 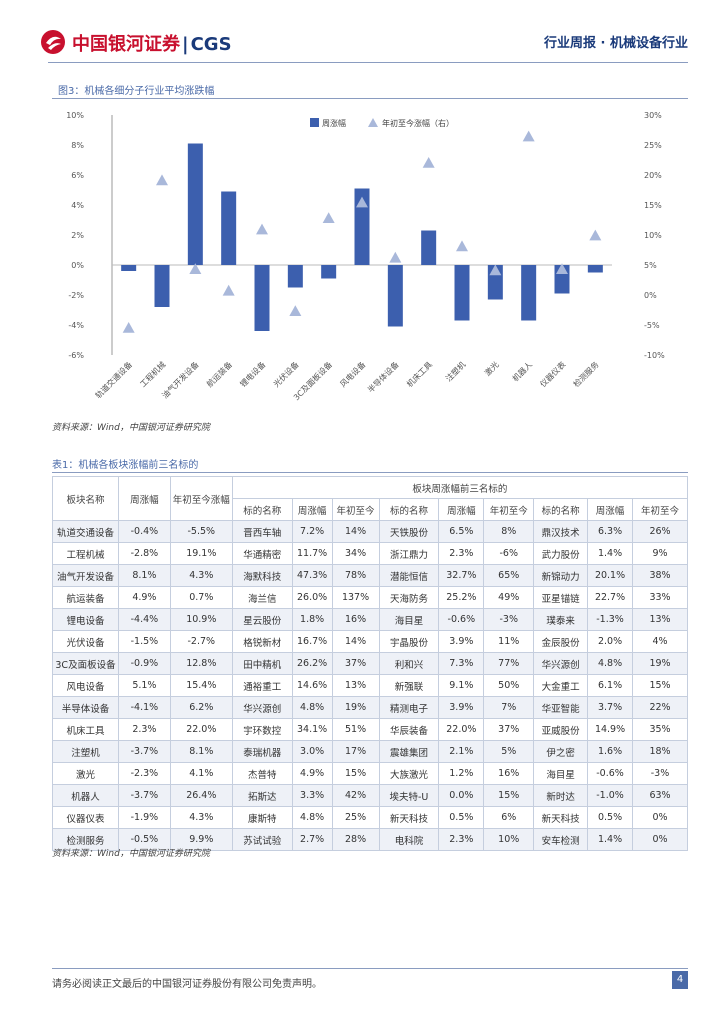 I want to click on y-tick-right: 25%, so click(x=653, y=145).